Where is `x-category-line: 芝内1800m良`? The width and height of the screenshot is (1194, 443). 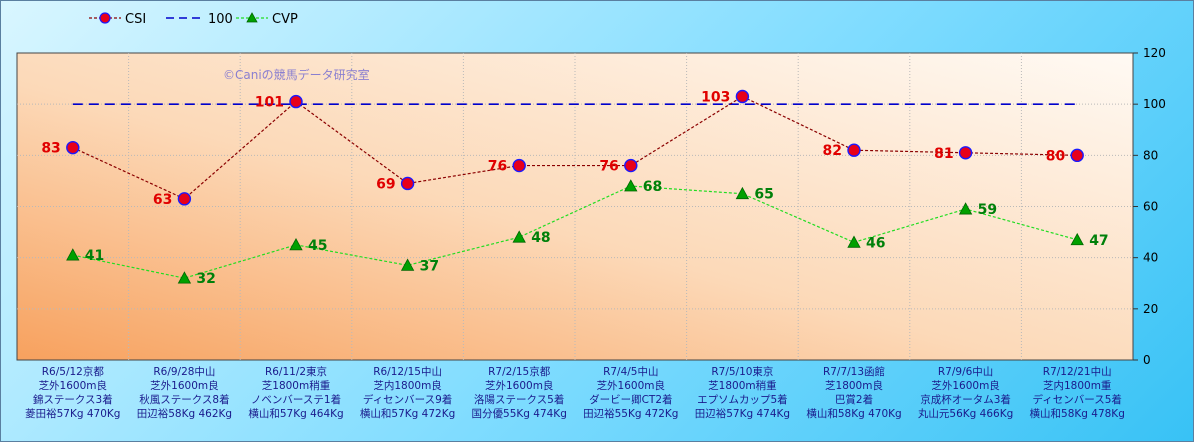 x-category-line: 芝内1800m良 is located at coordinates (407, 385).